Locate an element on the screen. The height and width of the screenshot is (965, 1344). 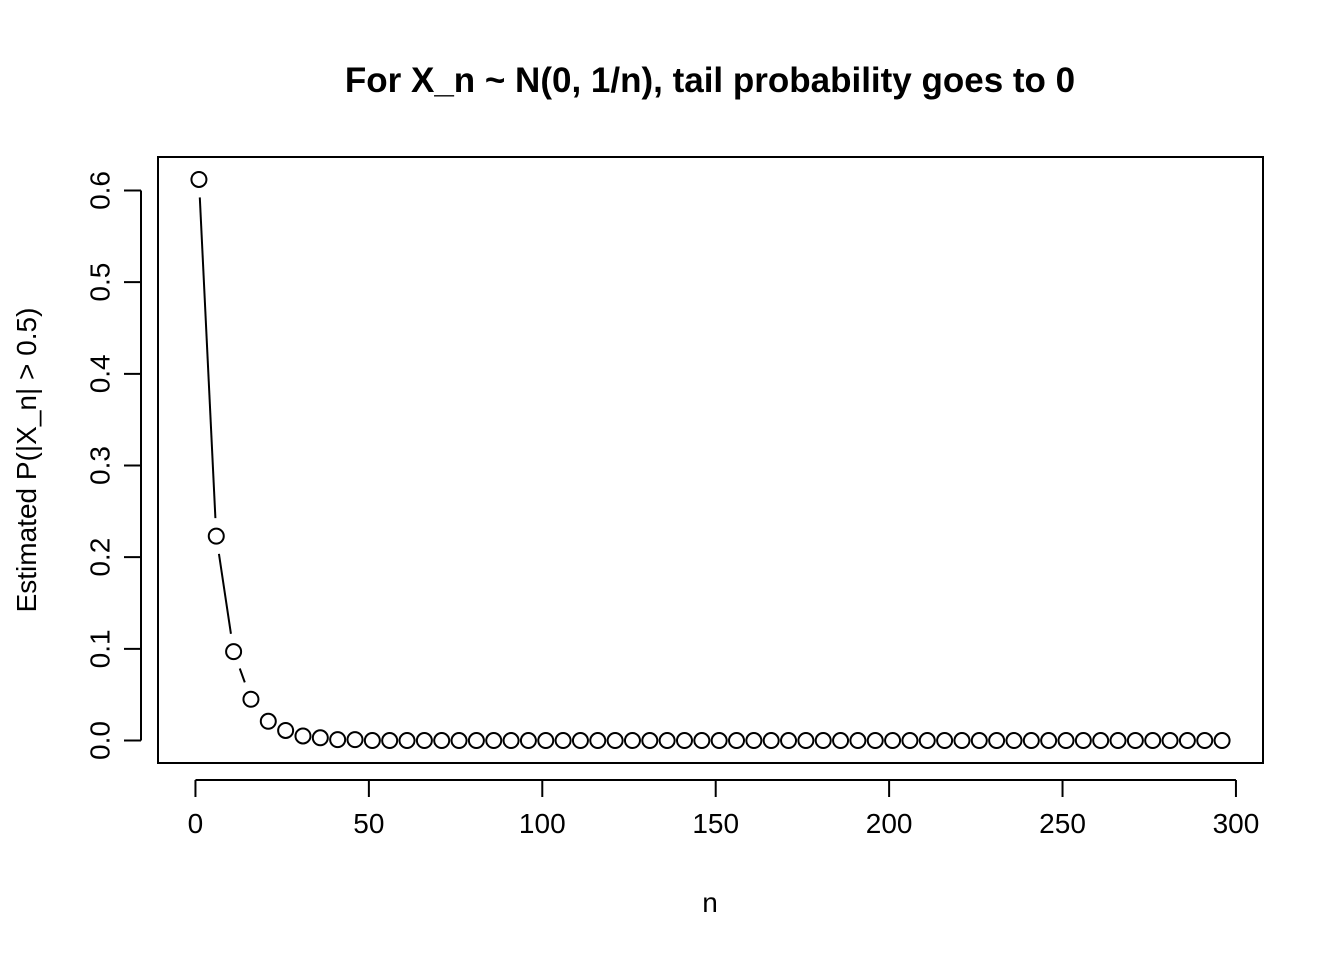
x-tick-label: 250 is located at coordinates (1062, 823).